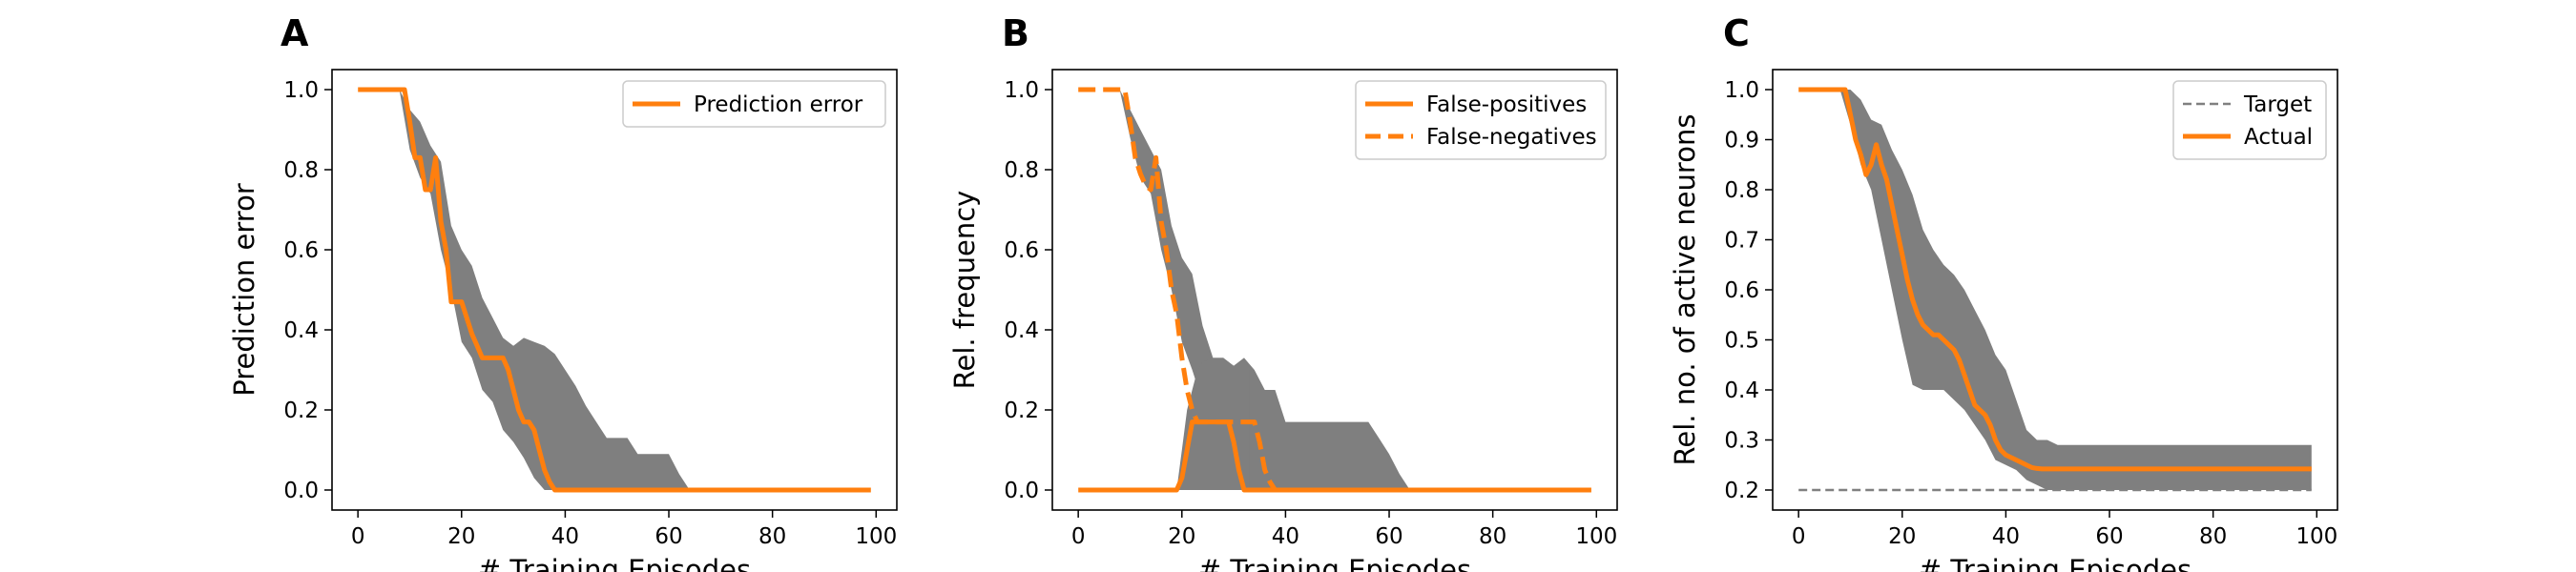  I want to click on y-axis-label: Rel. frequency, so click(964, 290).